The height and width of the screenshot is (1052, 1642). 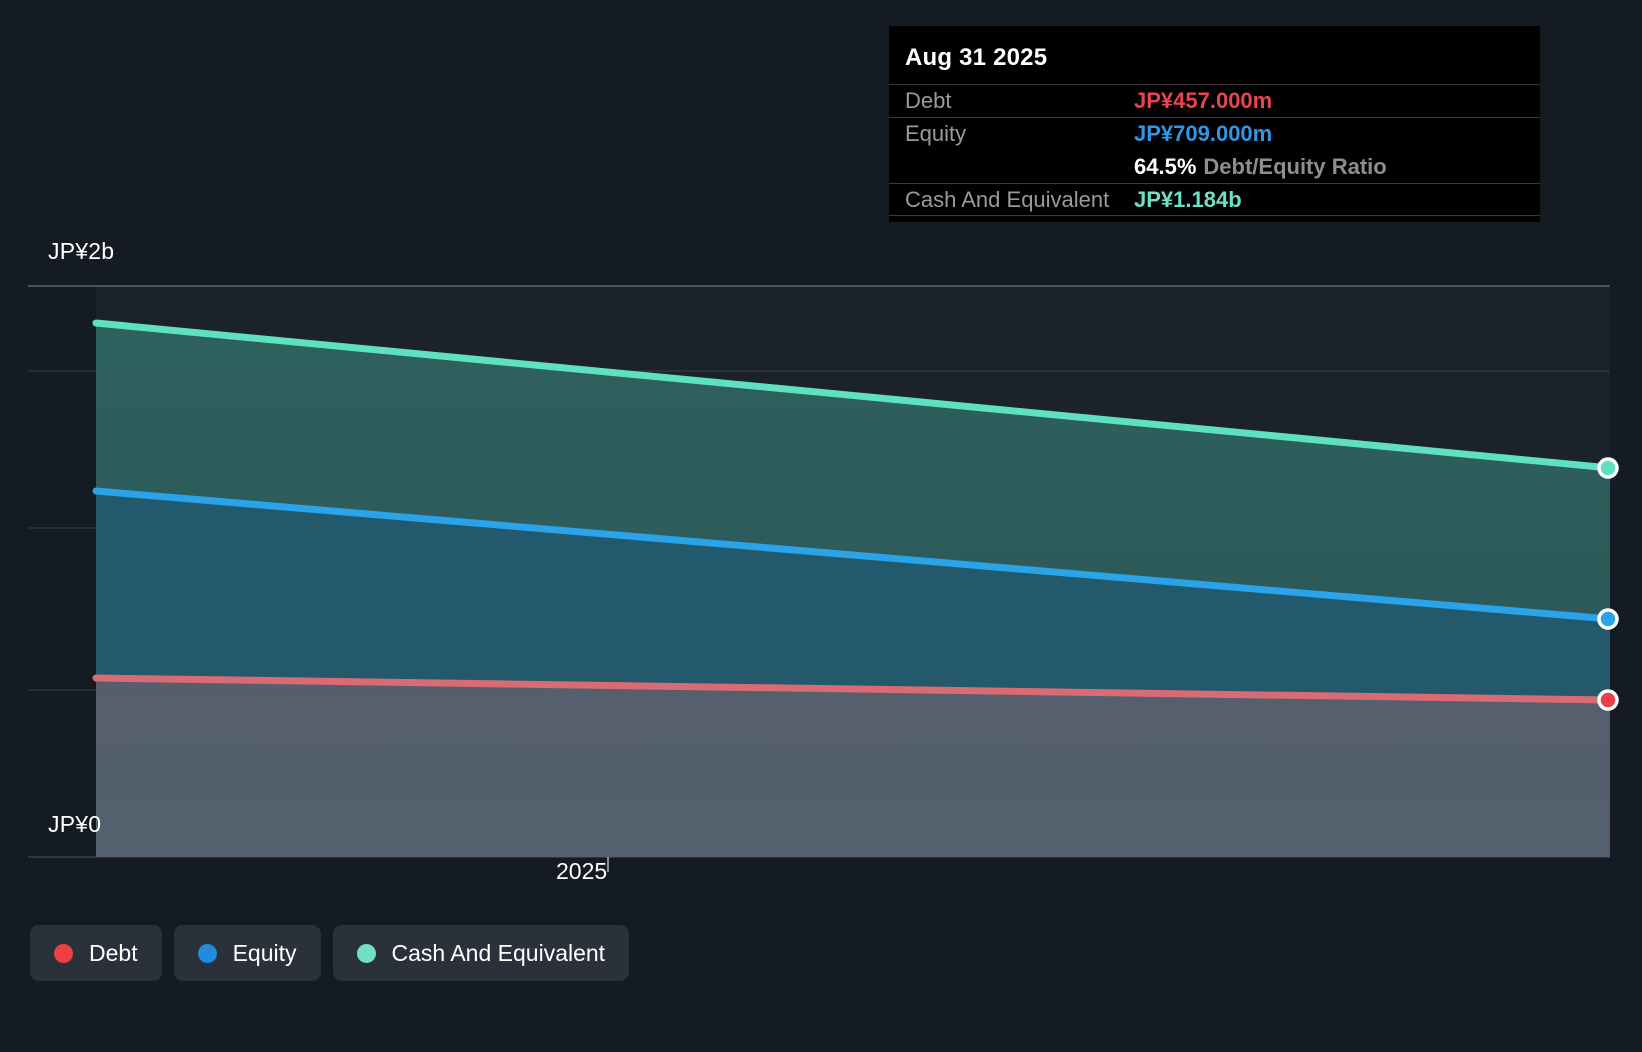 What do you see at coordinates (1295, 166) in the screenshot?
I see `tooltip-ratio-label: Debt/Equity Ratio` at bounding box center [1295, 166].